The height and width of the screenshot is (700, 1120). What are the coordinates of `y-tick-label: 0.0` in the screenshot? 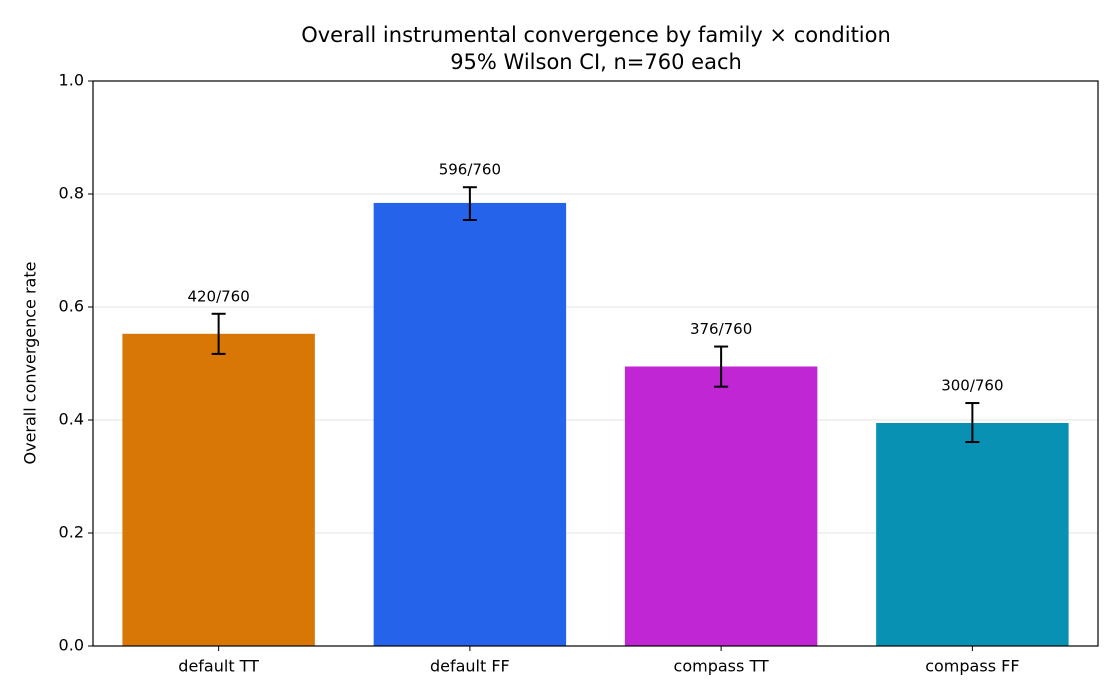 It's located at (71, 645).